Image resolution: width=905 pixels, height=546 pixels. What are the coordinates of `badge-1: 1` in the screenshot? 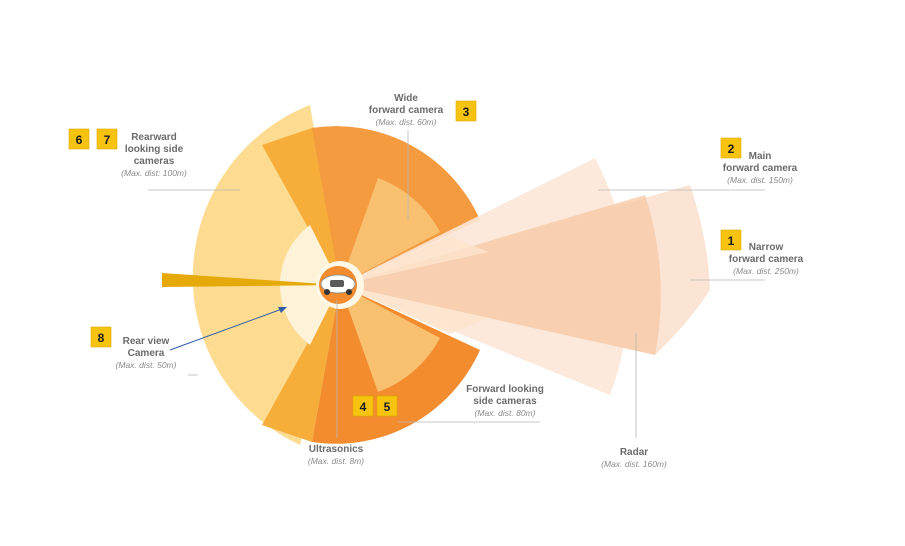 It's located at (731, 240).